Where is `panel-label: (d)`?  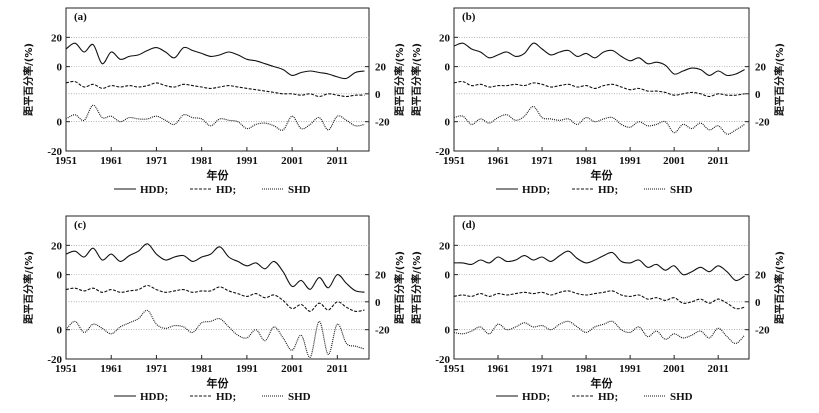 panel-label: (d) is located at coordinates (469, 225).